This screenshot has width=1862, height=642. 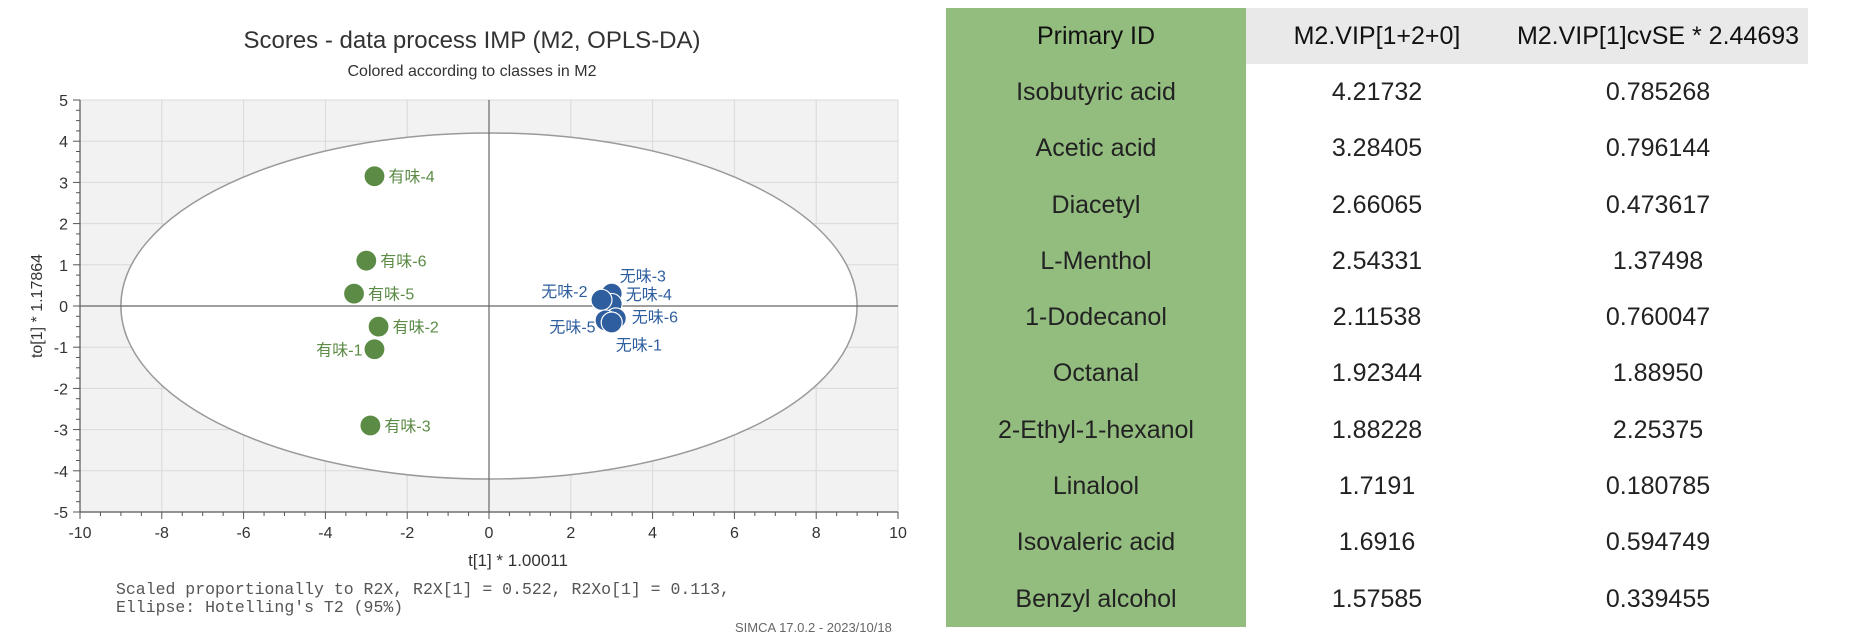 What do you see at coordinates (816, 533) in the screenshot?
I see `x-tick-label: 8` at bounding box center [816, 533].